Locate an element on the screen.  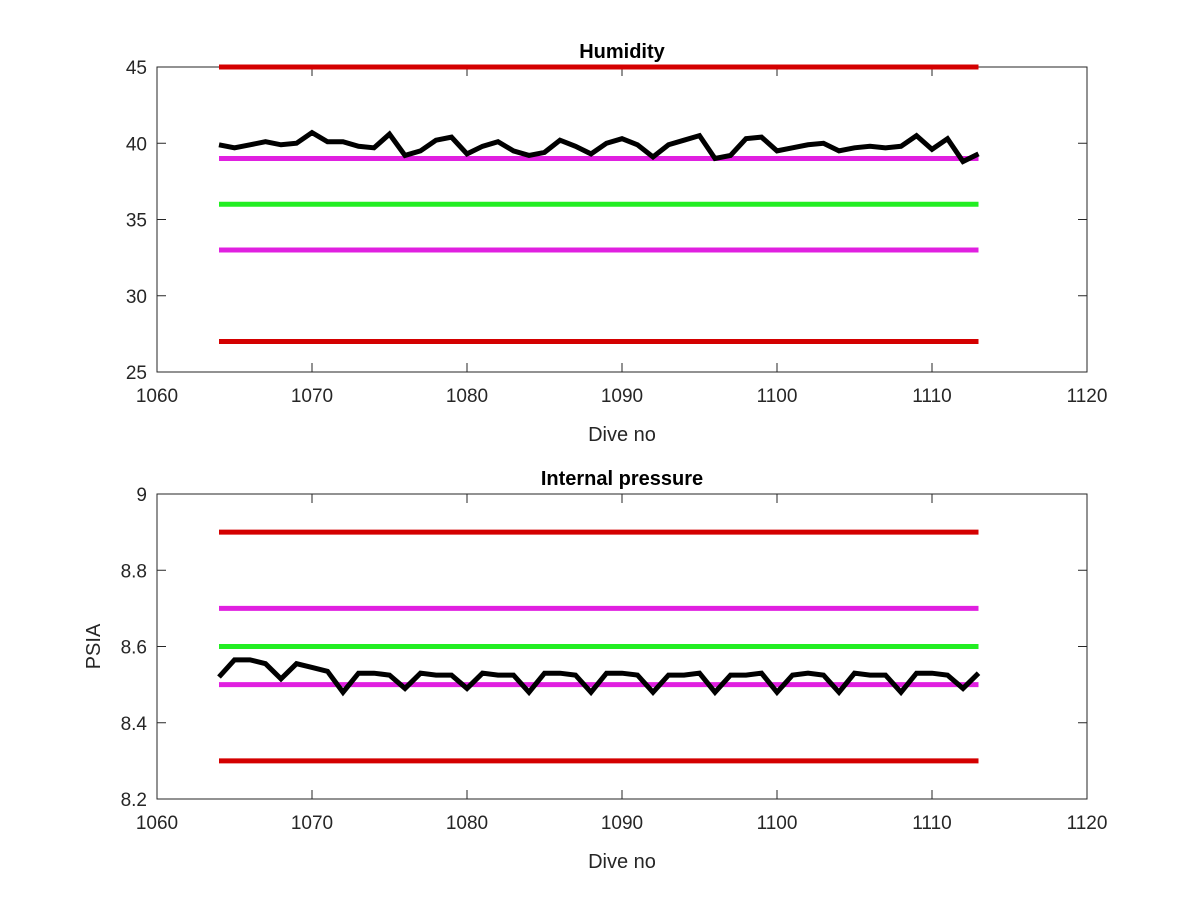
y-tick-label: 30 is located at coordinates (136, 297).